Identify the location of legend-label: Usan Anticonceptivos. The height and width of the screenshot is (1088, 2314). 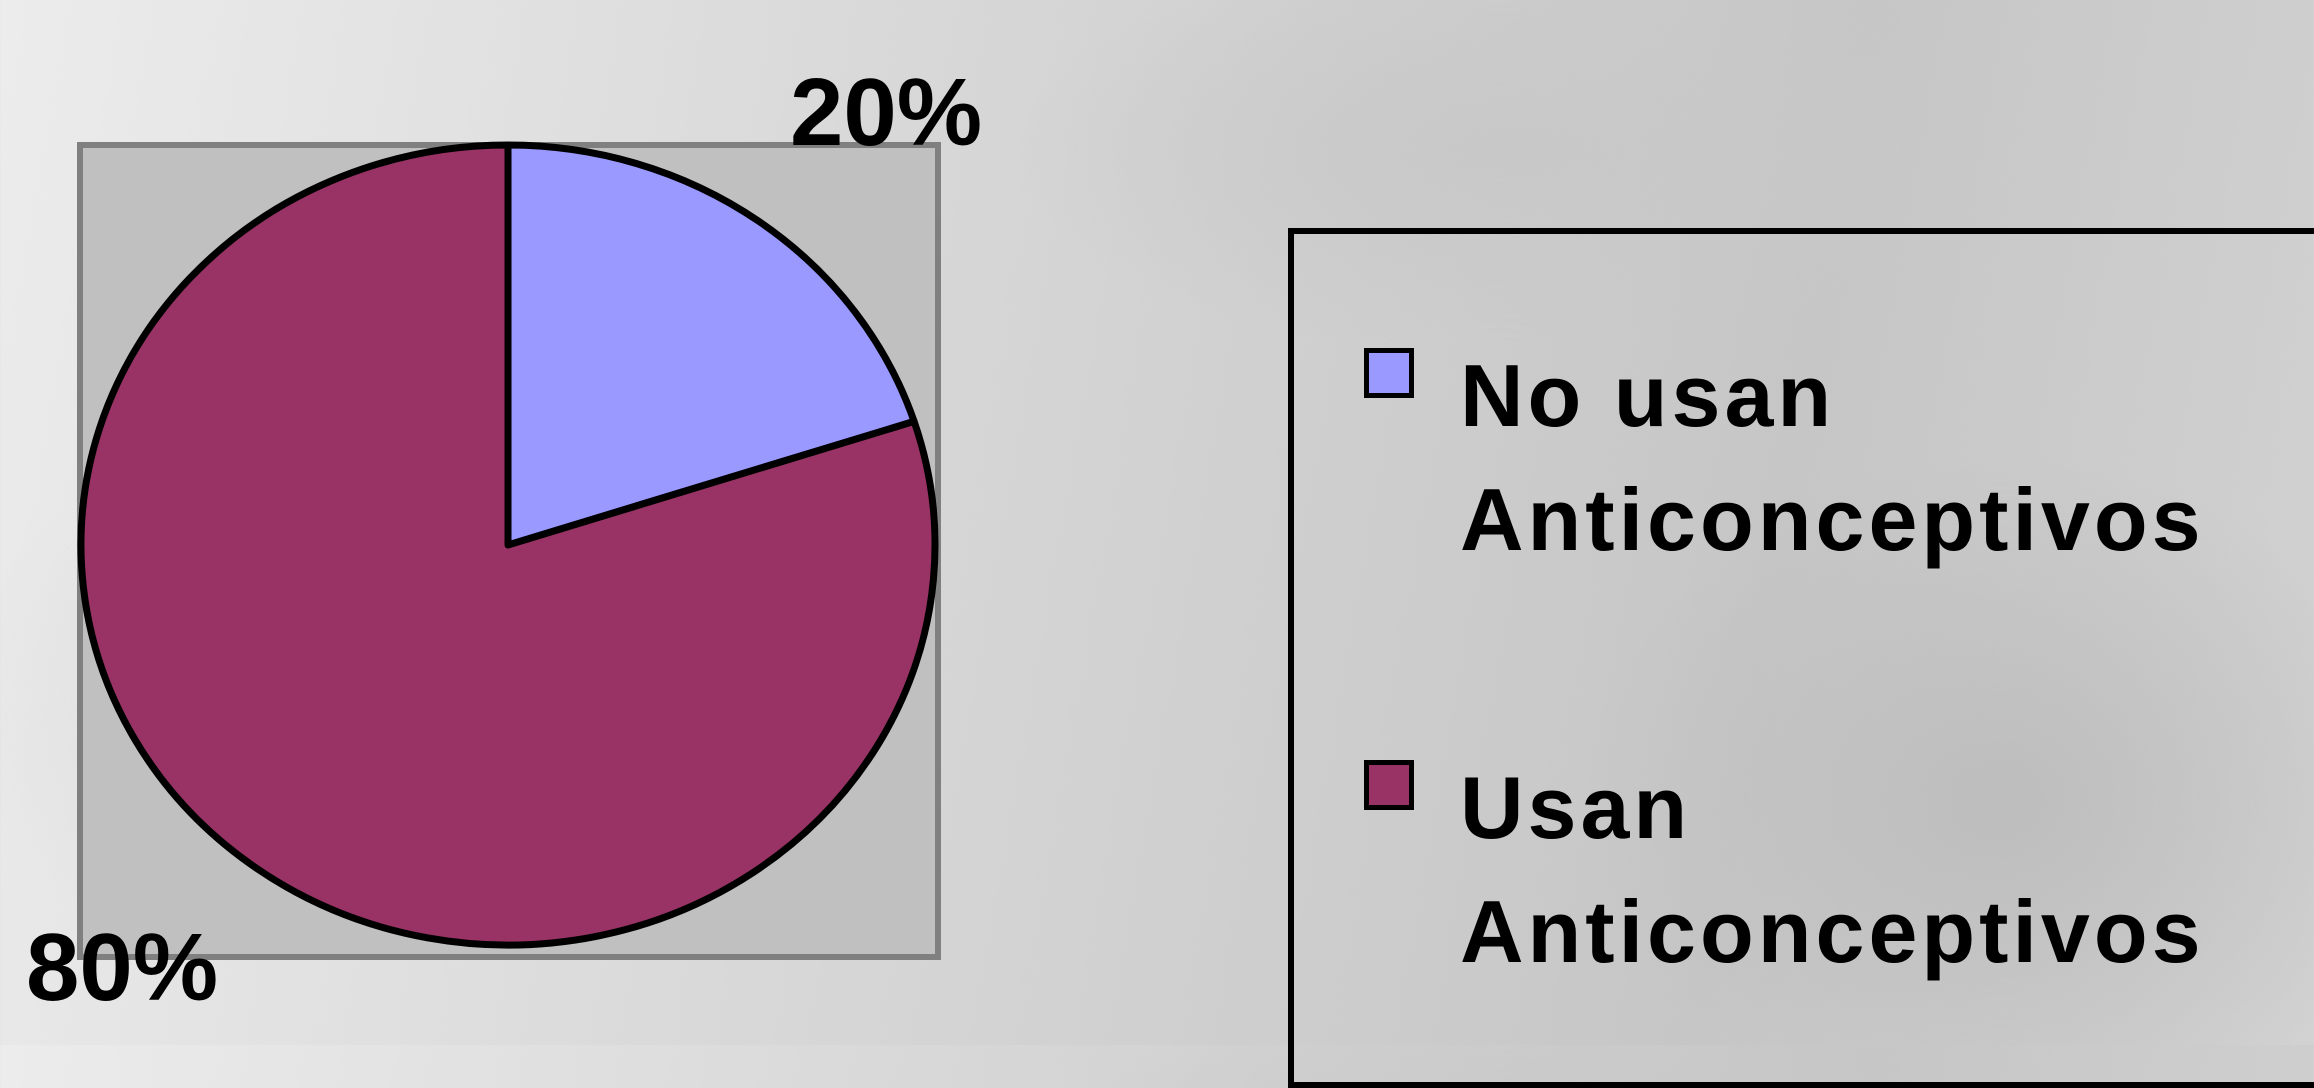
(1832, 869).